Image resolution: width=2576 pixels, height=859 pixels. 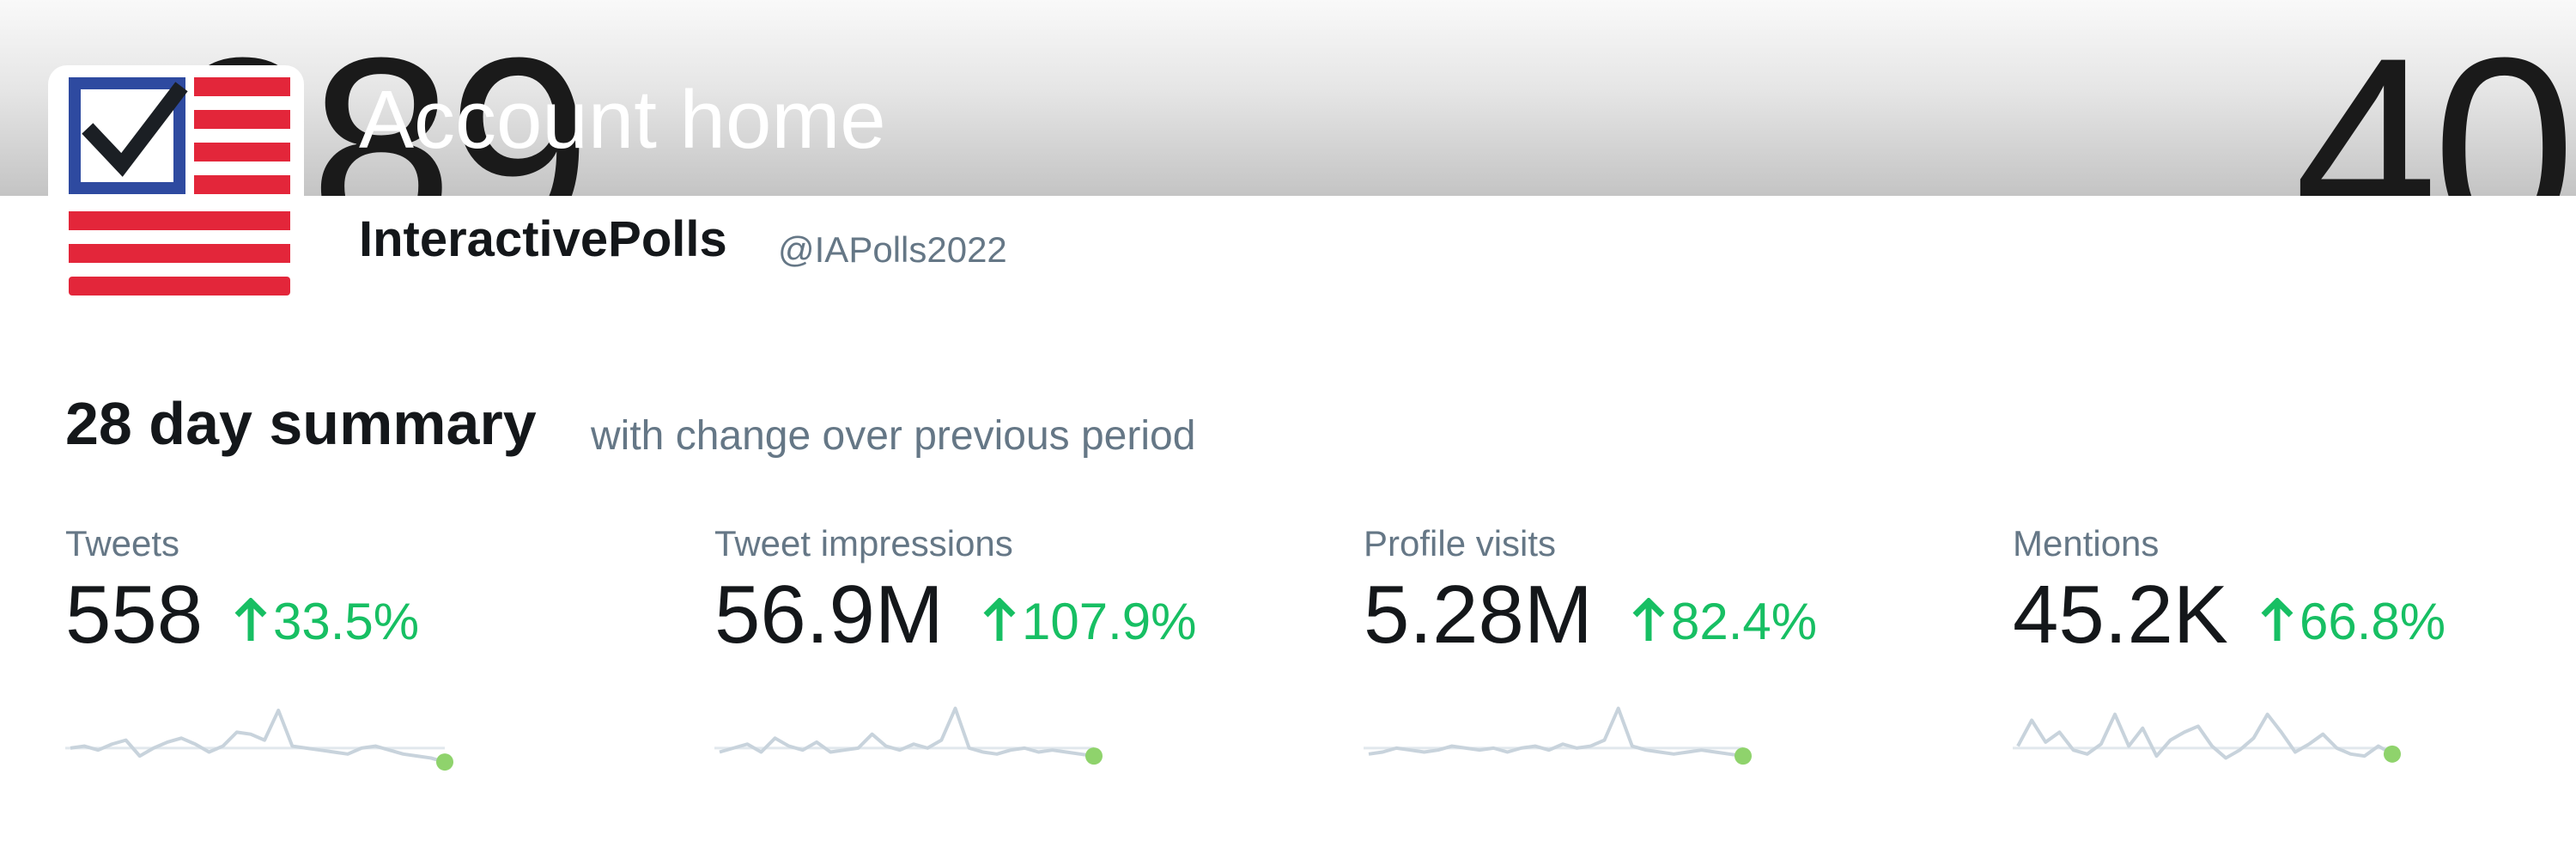 I want to click on stat-label: Mentions, so click(x=2086, y=544).